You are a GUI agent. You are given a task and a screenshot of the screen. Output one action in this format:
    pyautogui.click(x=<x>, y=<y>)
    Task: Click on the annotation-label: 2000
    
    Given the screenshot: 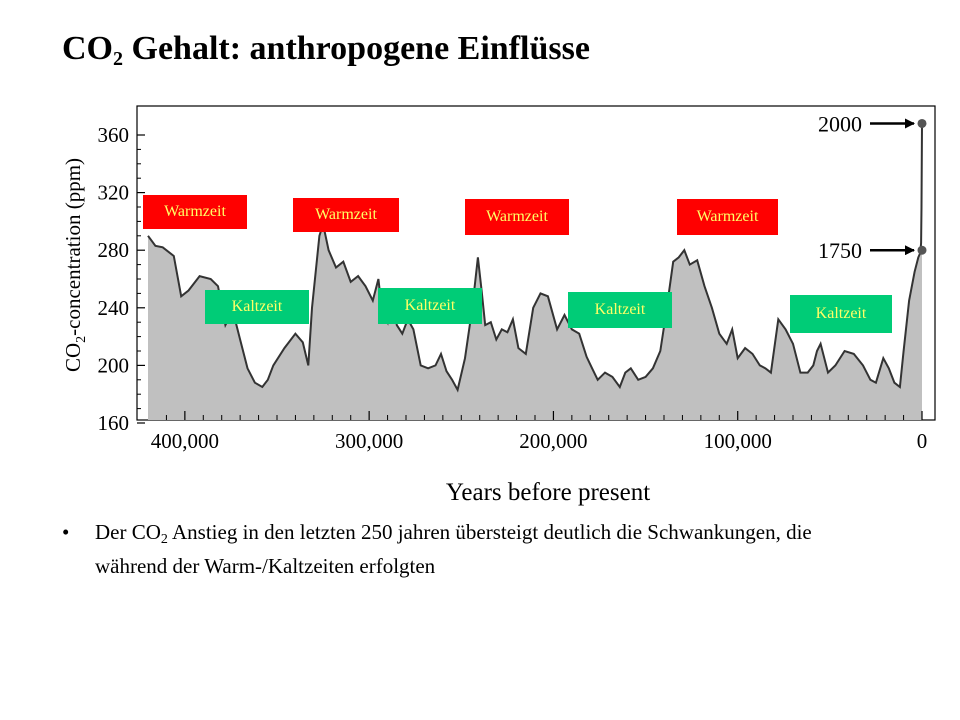 What is the action you would take?
    pyautogui.click(x=840, y=123)
    